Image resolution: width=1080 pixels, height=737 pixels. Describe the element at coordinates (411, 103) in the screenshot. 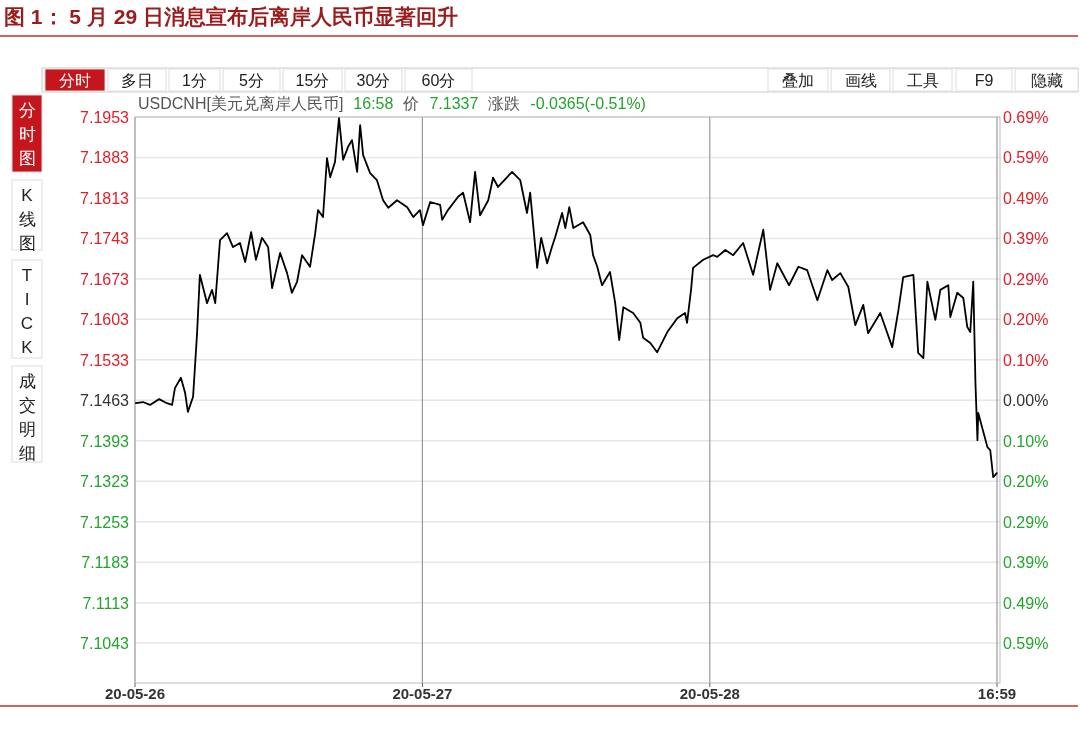

I see `text: 价` at that location.